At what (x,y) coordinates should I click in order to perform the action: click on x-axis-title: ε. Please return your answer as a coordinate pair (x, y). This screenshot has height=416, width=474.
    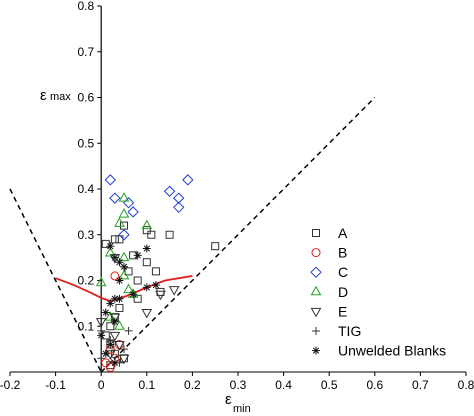
    Looking at the image, I should click on (228, 399).